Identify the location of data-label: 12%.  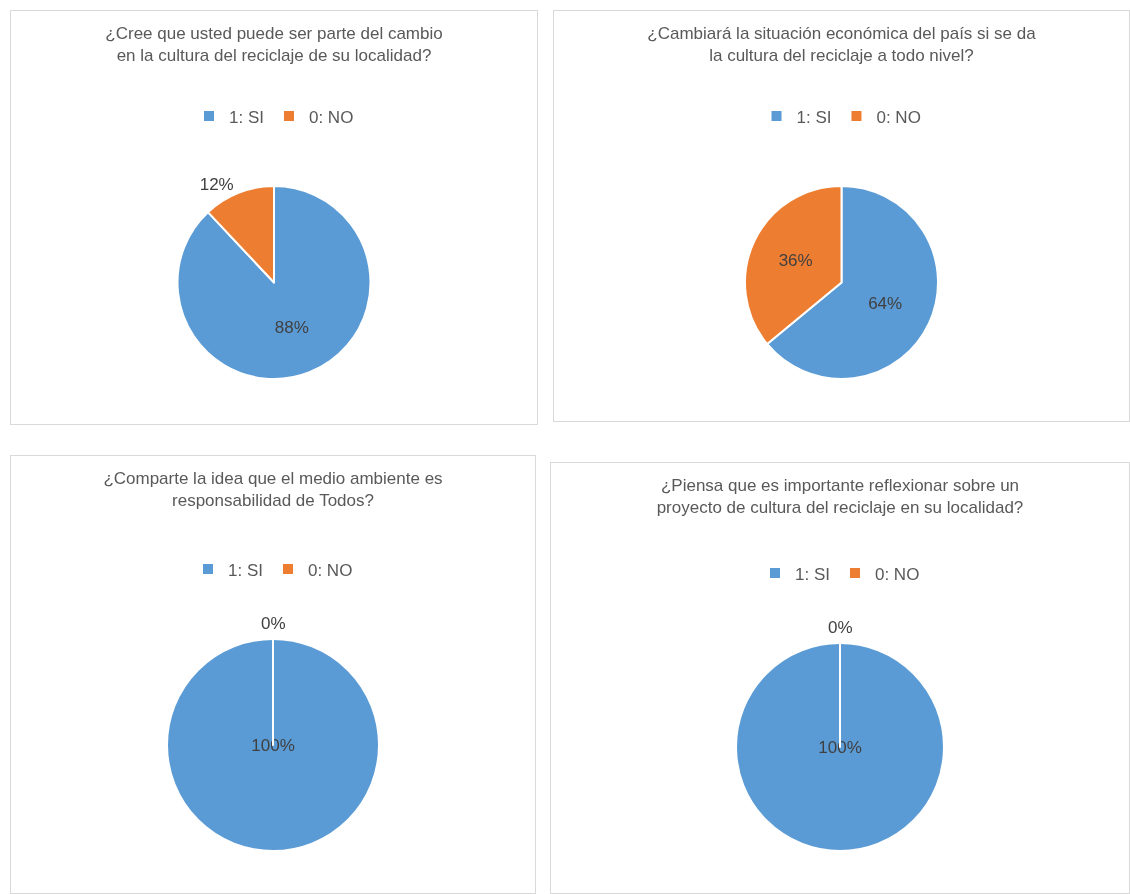
(216, 185).